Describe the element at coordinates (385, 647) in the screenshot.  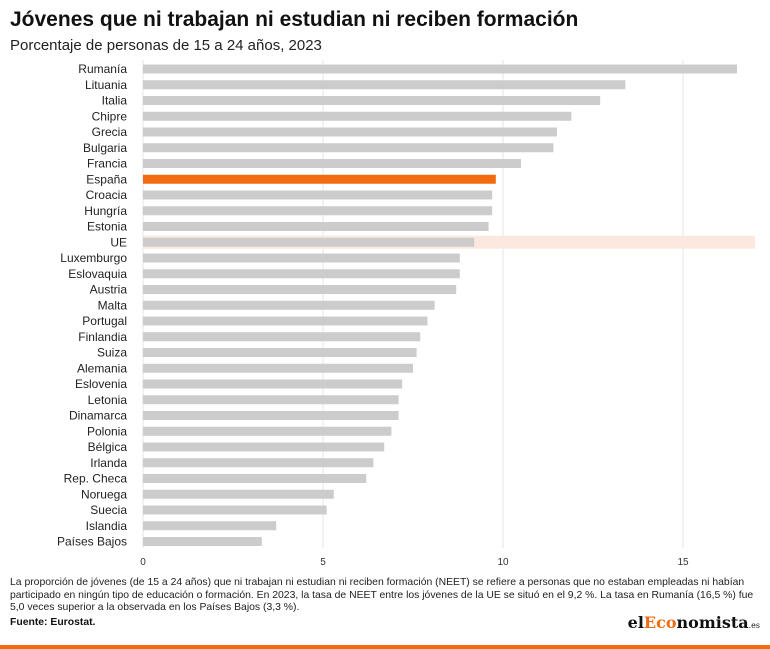
I see `brand-bottom-bar` at that location.